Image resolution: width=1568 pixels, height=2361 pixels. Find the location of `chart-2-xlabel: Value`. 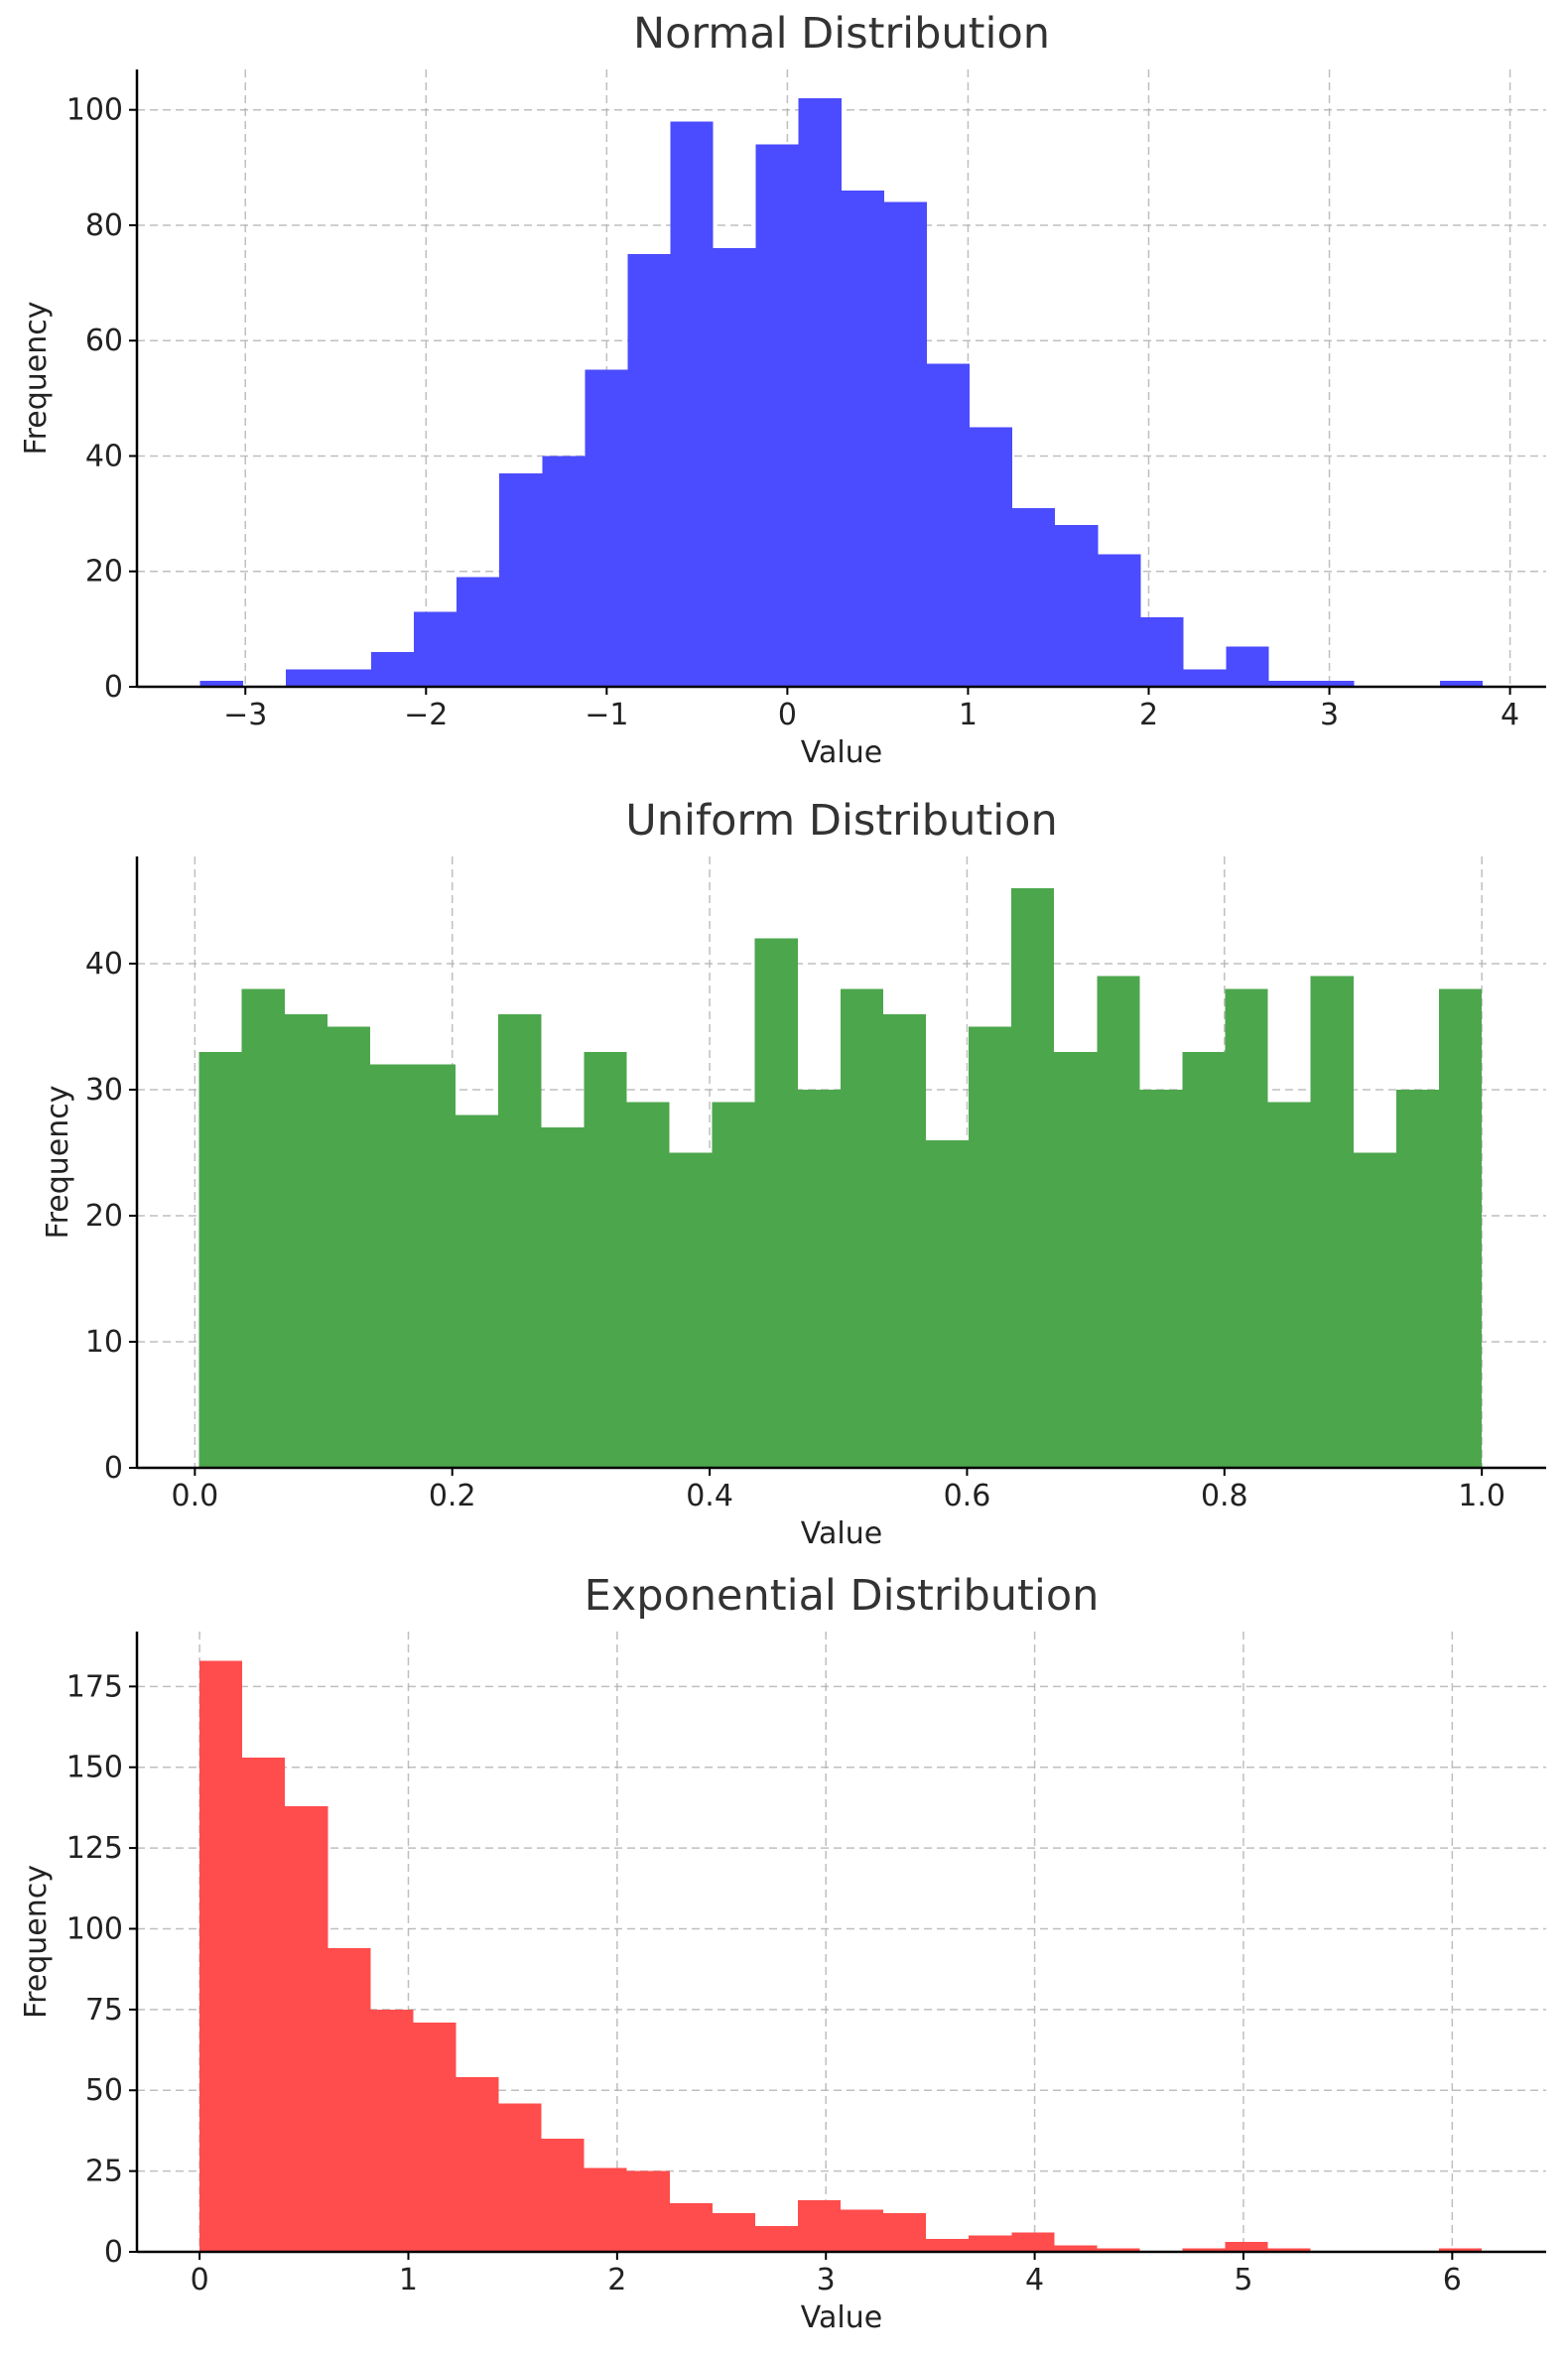

chart-2-xlabel: Value is located at coordinates (841, 2317).